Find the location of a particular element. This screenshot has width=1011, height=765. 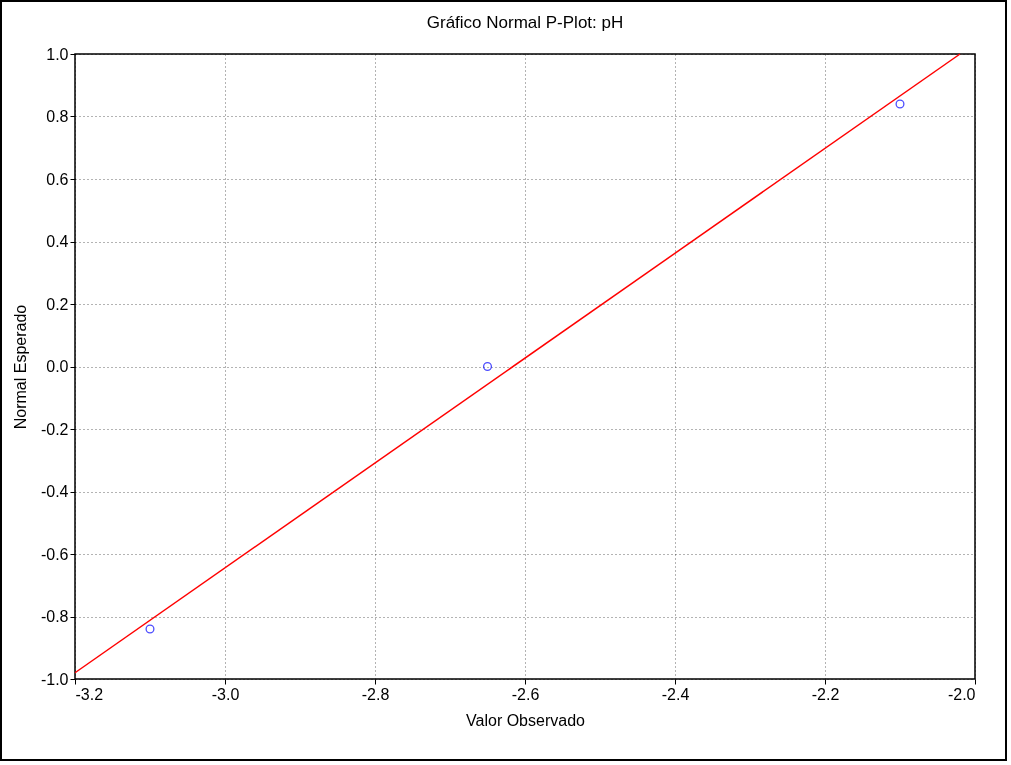

x-tick-label: -2.2 is located at coordinates (825, 694).